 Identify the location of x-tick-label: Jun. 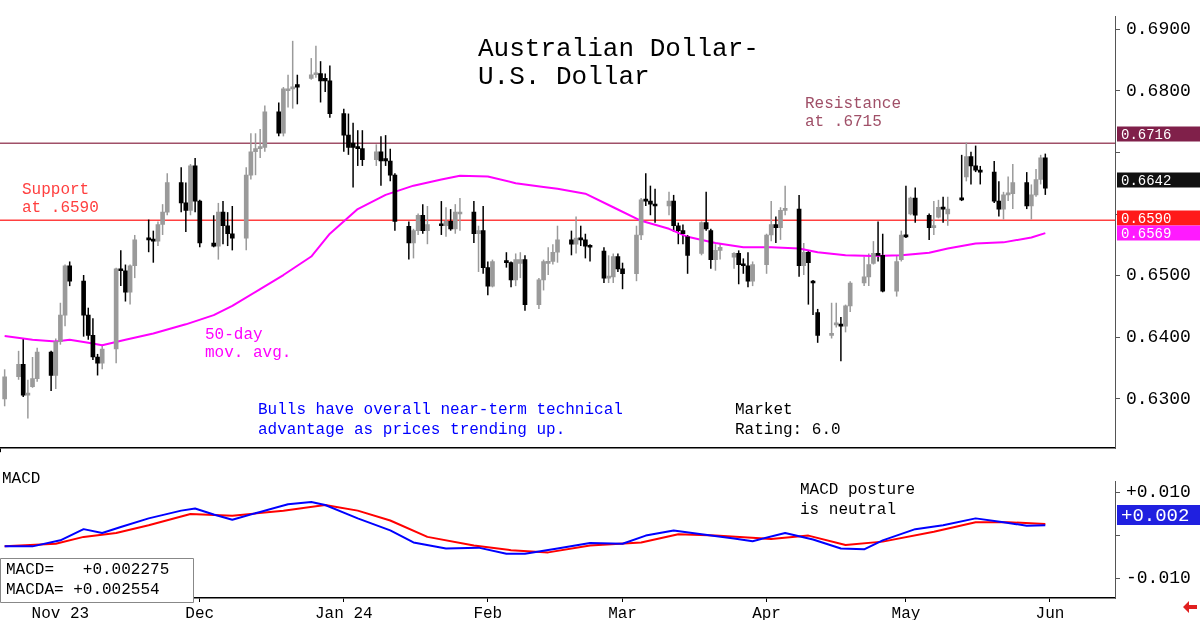
(1050, 612).